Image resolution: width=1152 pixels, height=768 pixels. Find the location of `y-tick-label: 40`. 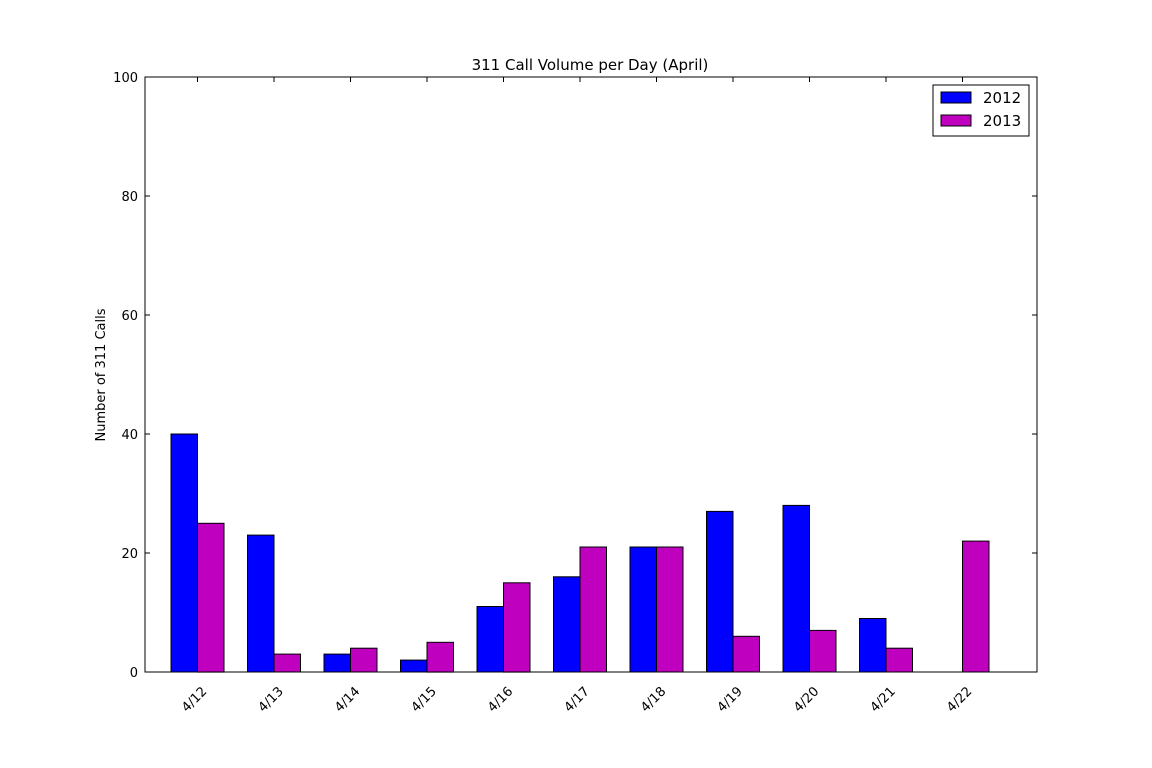

y-tick-label: 40 is located at coordinates (129, 435).